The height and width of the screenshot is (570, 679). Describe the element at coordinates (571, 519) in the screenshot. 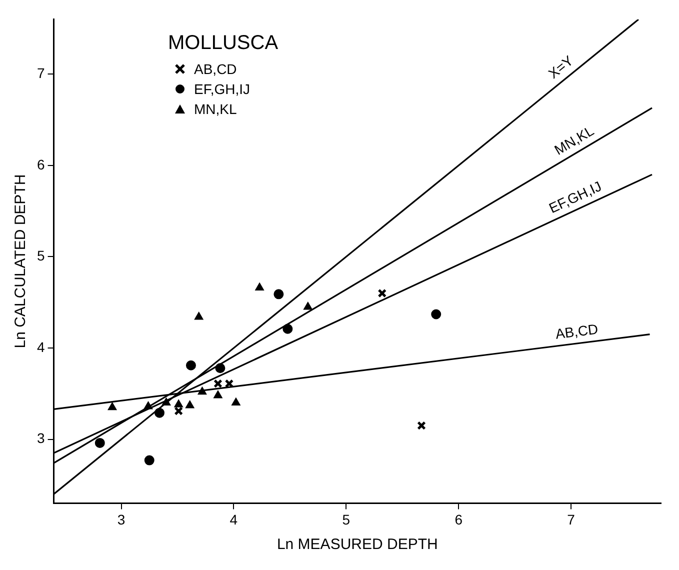

I see `x-tick-label: 7` at that location.